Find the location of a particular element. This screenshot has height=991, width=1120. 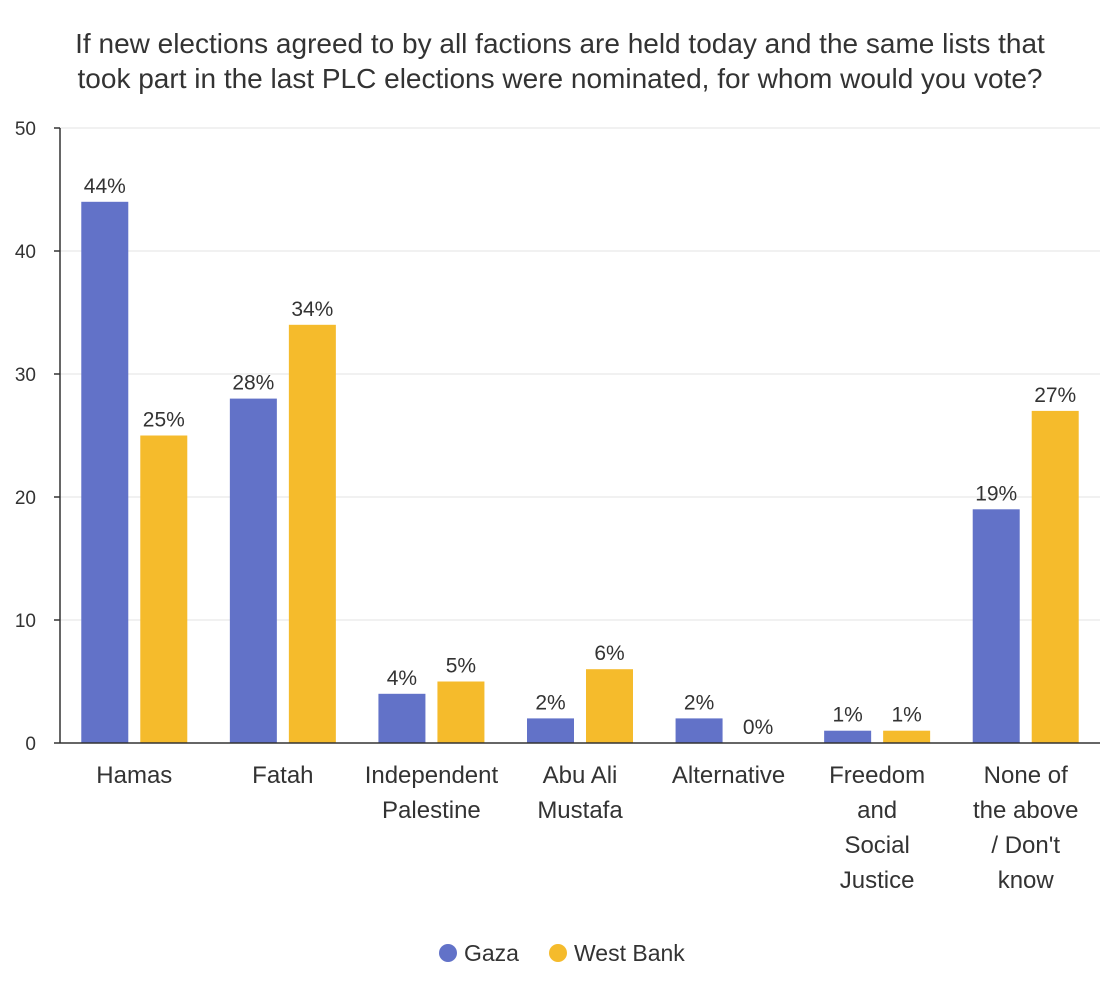

legend-marker-west-bank is located at coordinates (558, 953).